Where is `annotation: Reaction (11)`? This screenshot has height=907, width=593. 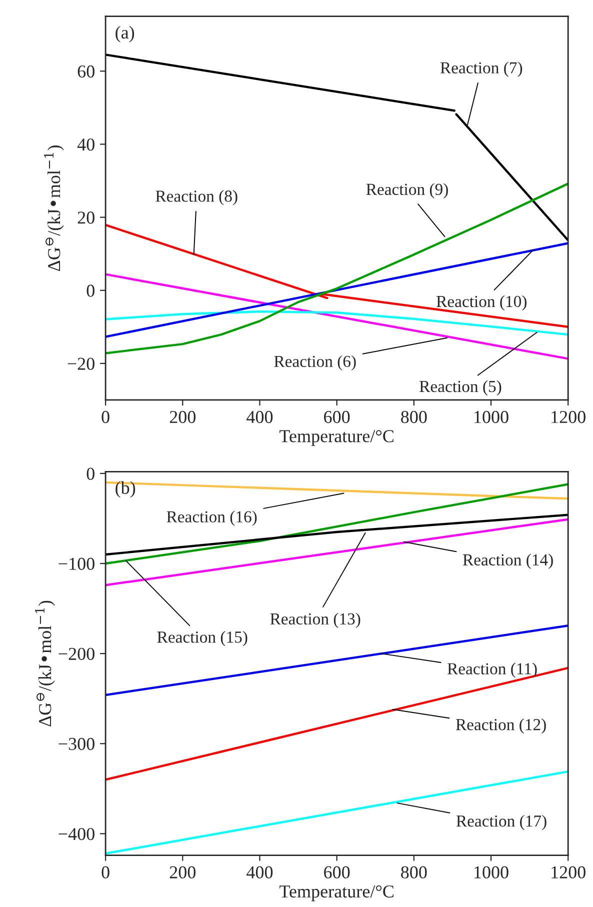 annotation: Reaction (11) is located at coordinates (492, 670).